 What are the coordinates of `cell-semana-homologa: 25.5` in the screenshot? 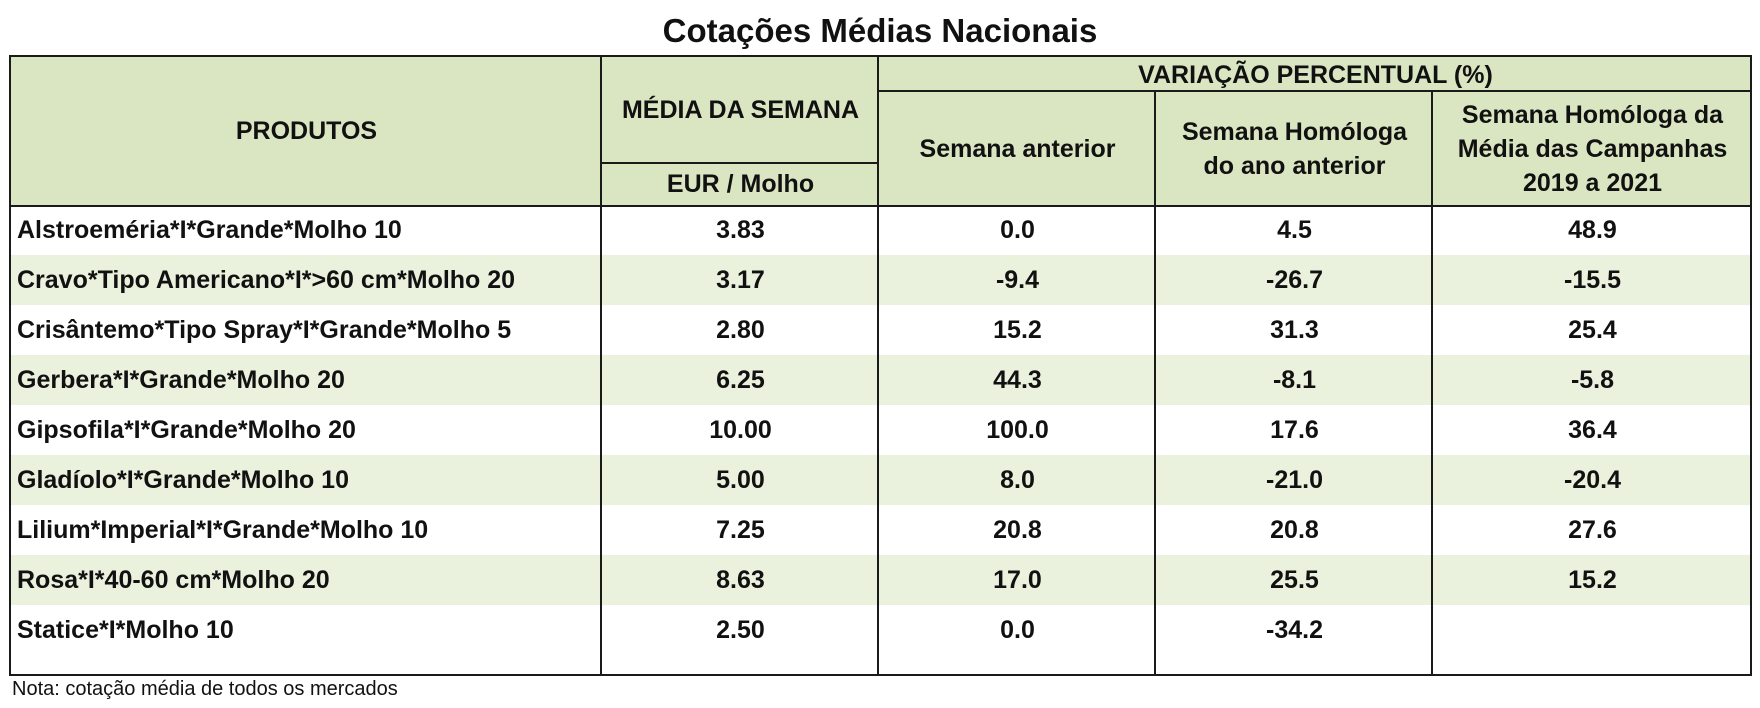 It's located at (1294, 579).